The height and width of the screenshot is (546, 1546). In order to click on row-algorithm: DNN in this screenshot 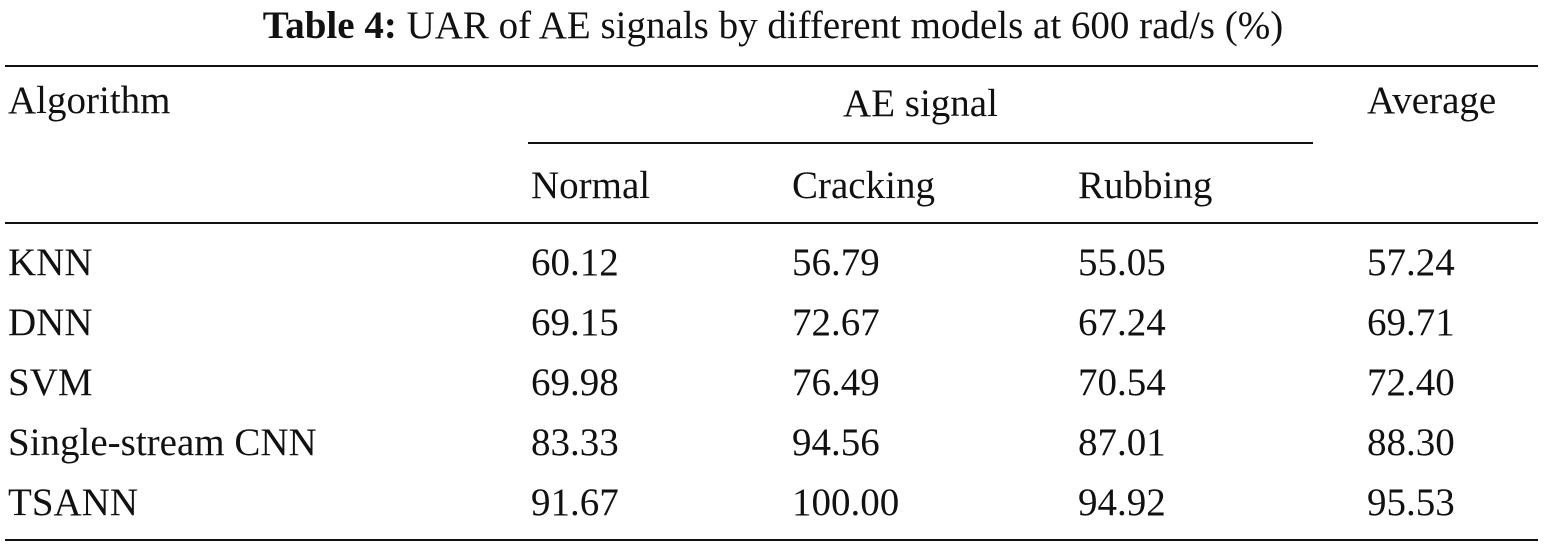, I will do `click(50, 322)`.